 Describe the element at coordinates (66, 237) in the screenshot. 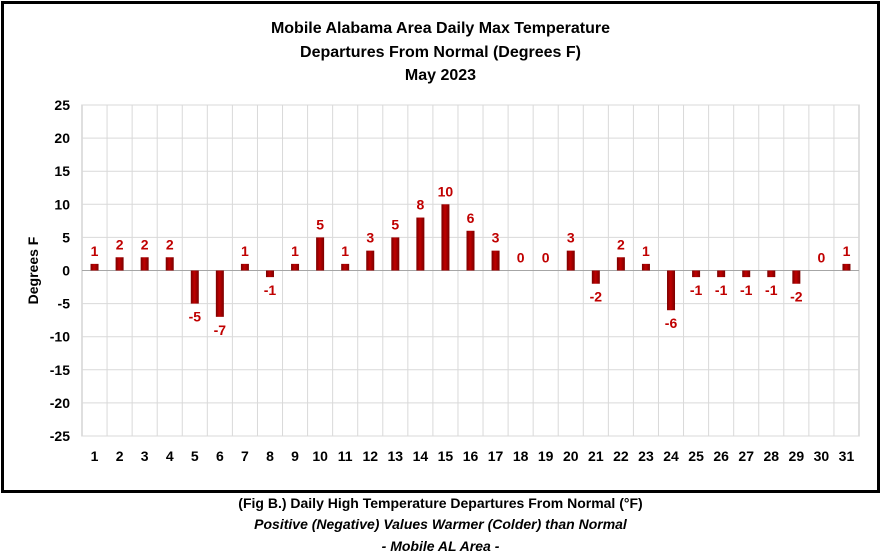

I see `y-tick-label: 5` at that location.